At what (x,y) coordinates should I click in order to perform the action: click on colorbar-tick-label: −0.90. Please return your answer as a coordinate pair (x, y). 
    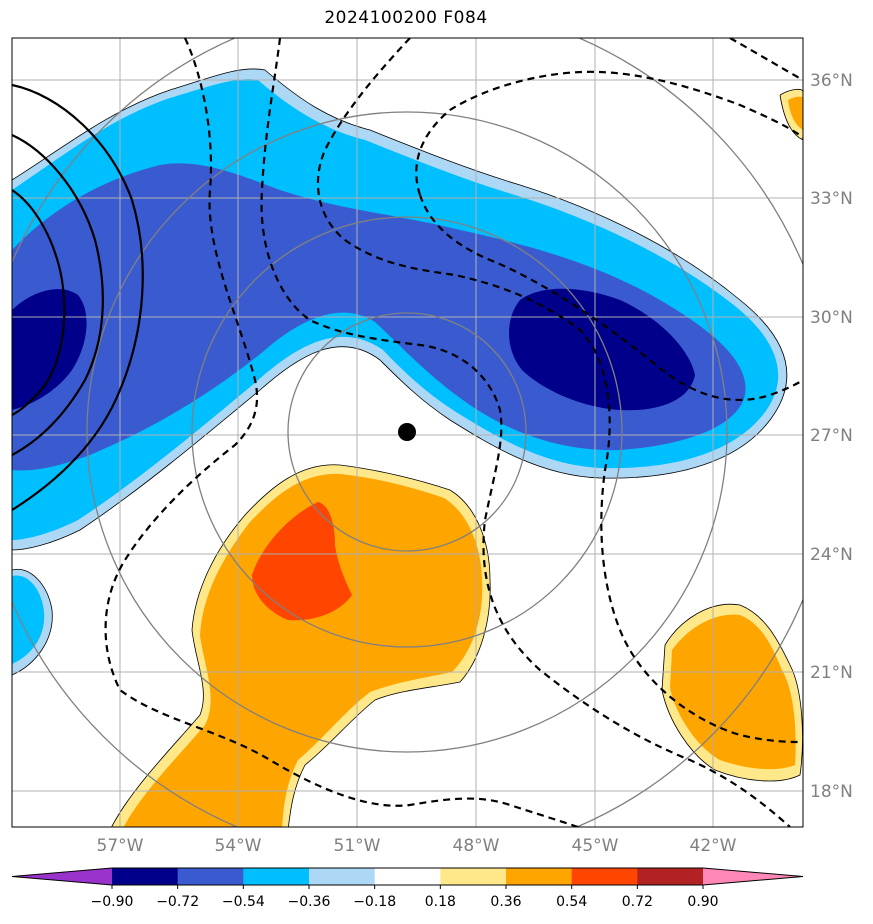
    Looking at the image, I should click on (112, 902).